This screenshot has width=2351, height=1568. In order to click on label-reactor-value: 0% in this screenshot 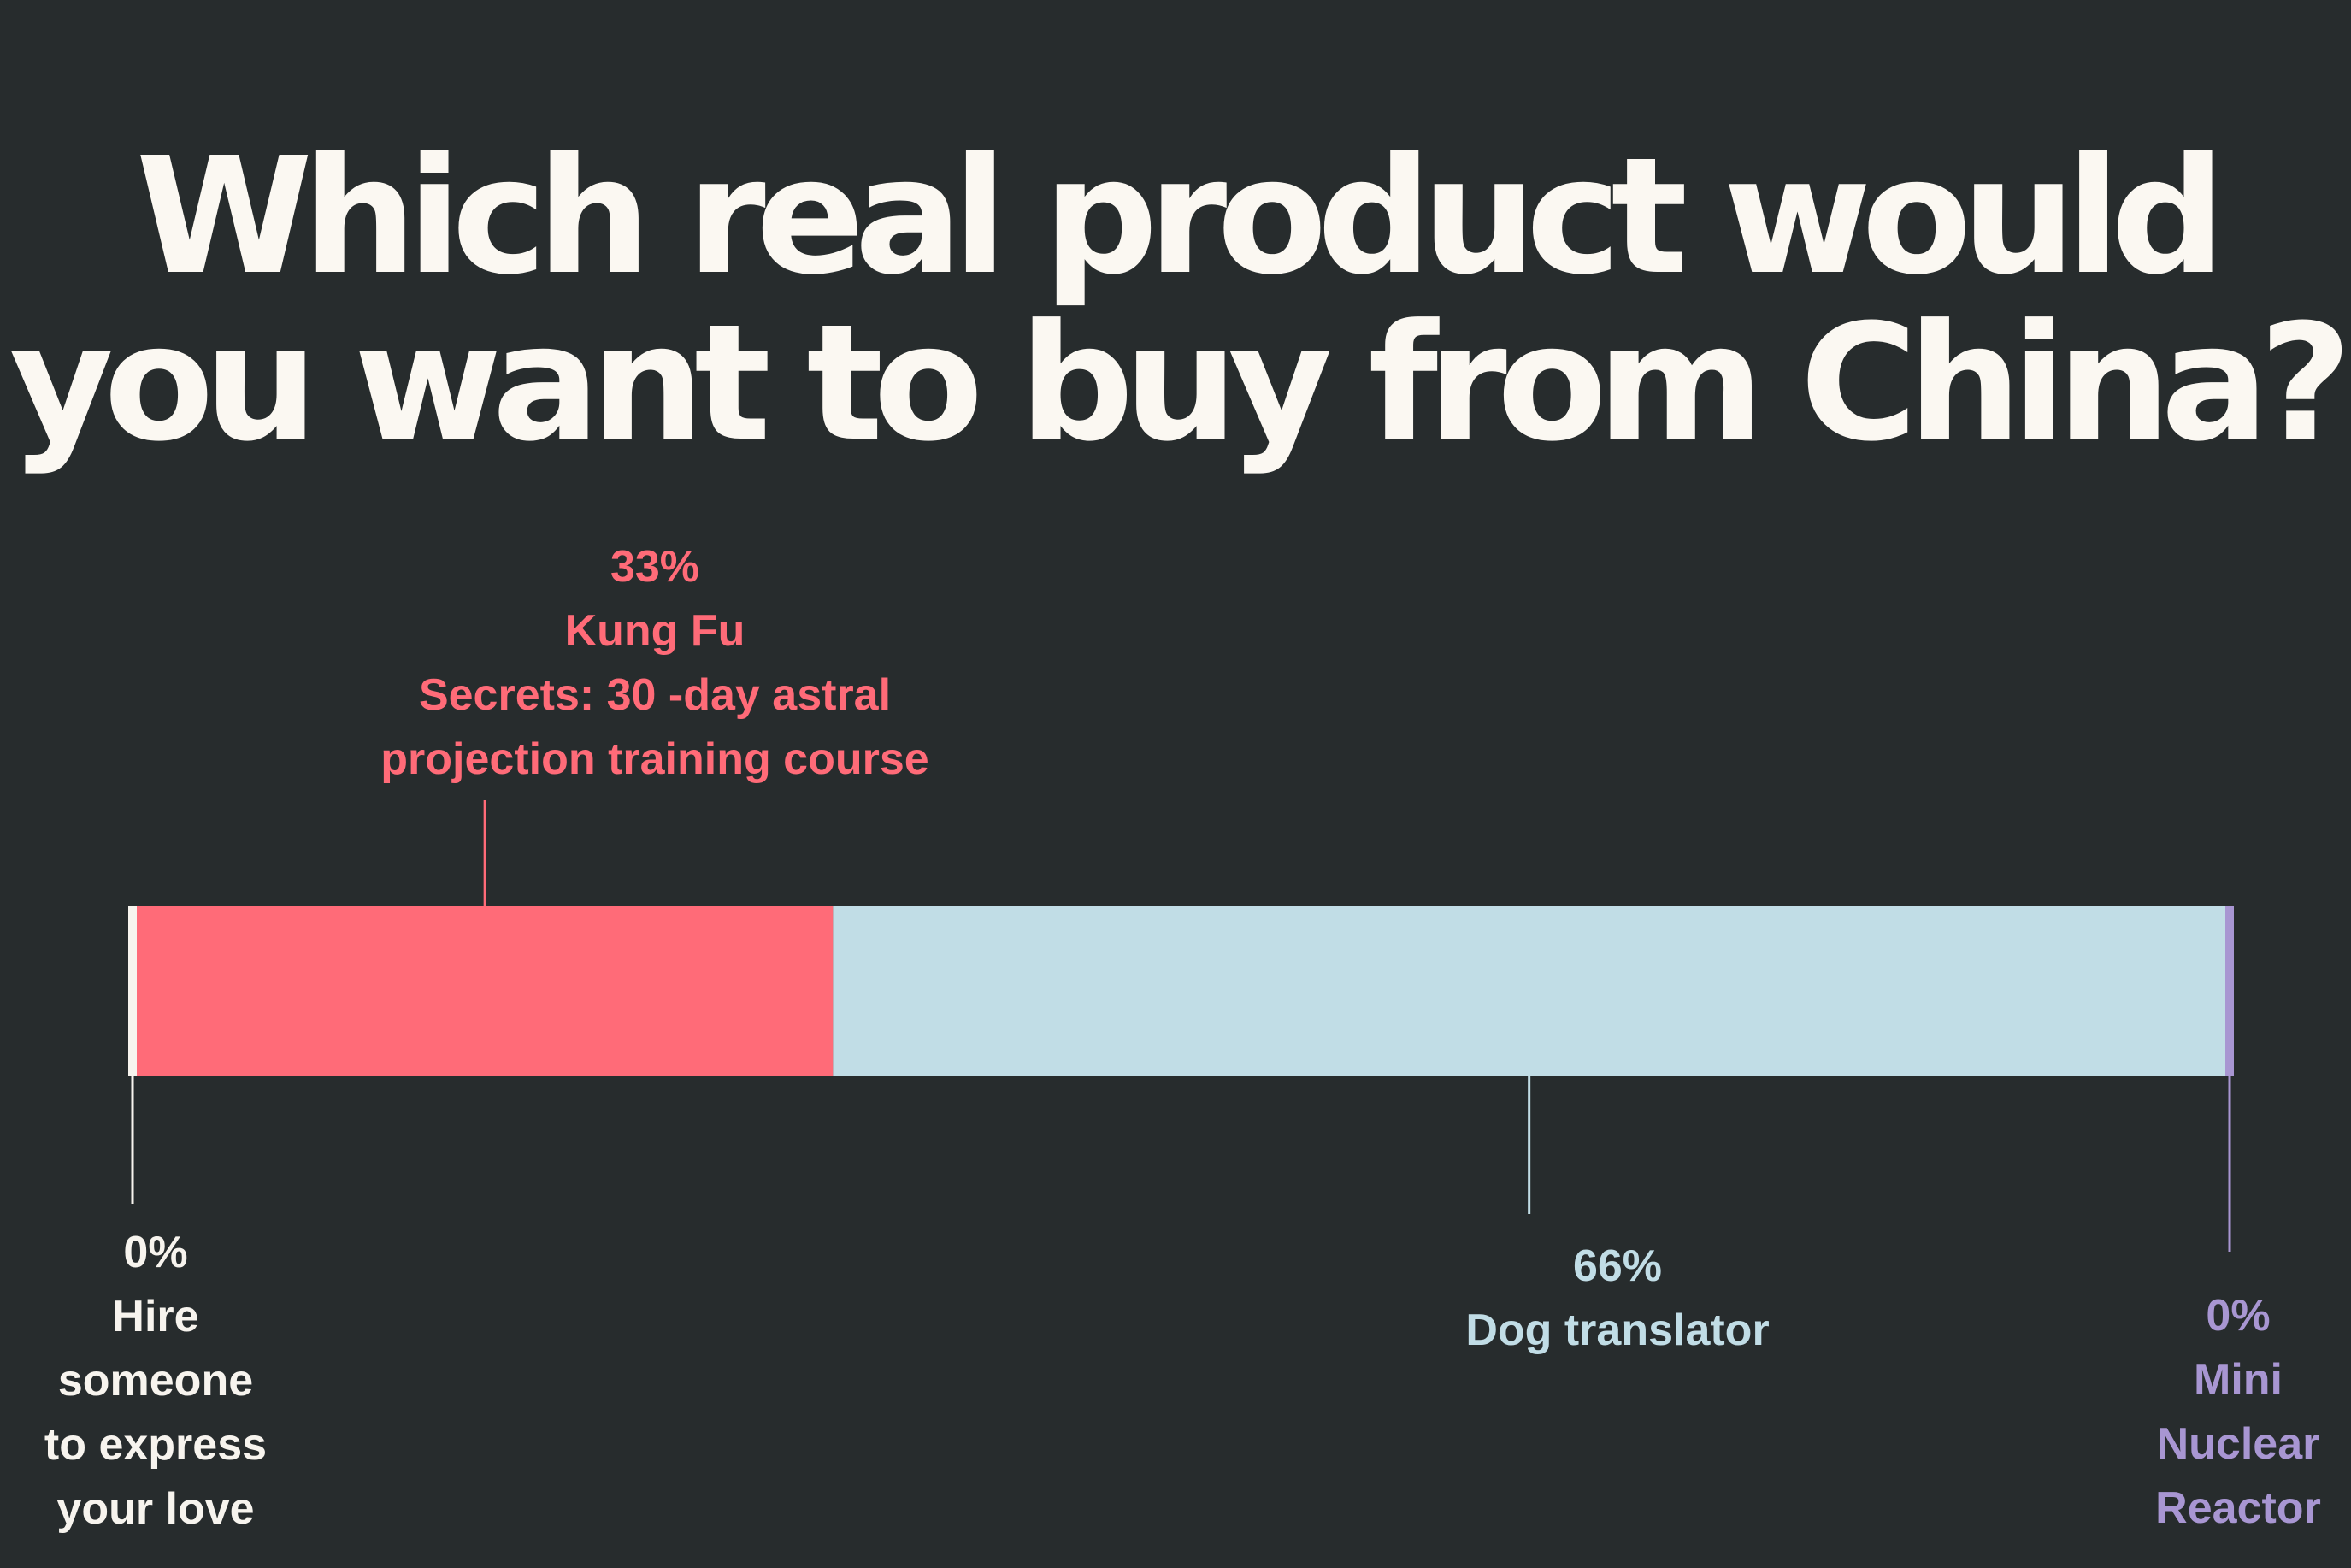, I will do `click(2238, 1316)`.